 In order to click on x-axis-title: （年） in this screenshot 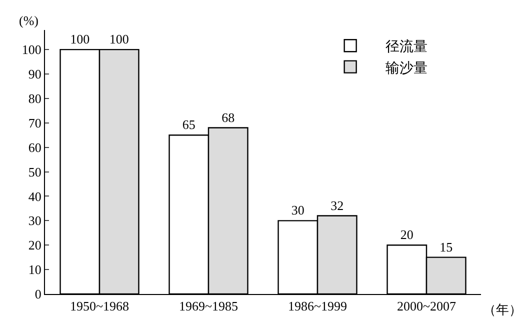, I will do `click(502, 309)`.